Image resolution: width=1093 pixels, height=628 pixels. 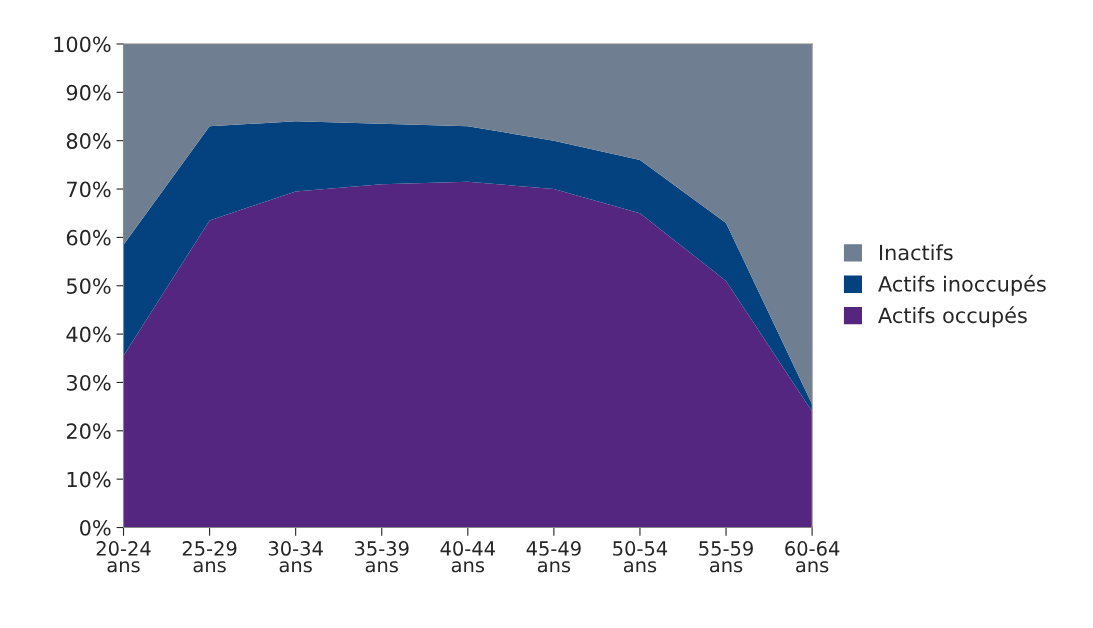 I want to click on y-tick-label: 10%, so click(x=89, y=479).